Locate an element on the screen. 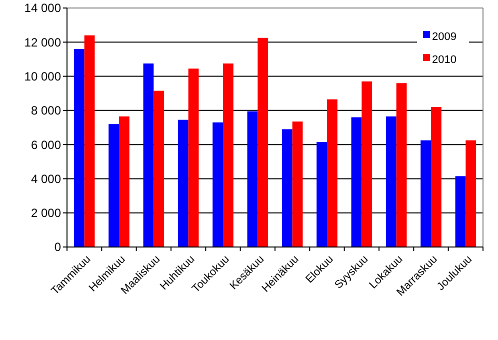  y-tick-label: 10 000 is located at coordinates (43, 76).